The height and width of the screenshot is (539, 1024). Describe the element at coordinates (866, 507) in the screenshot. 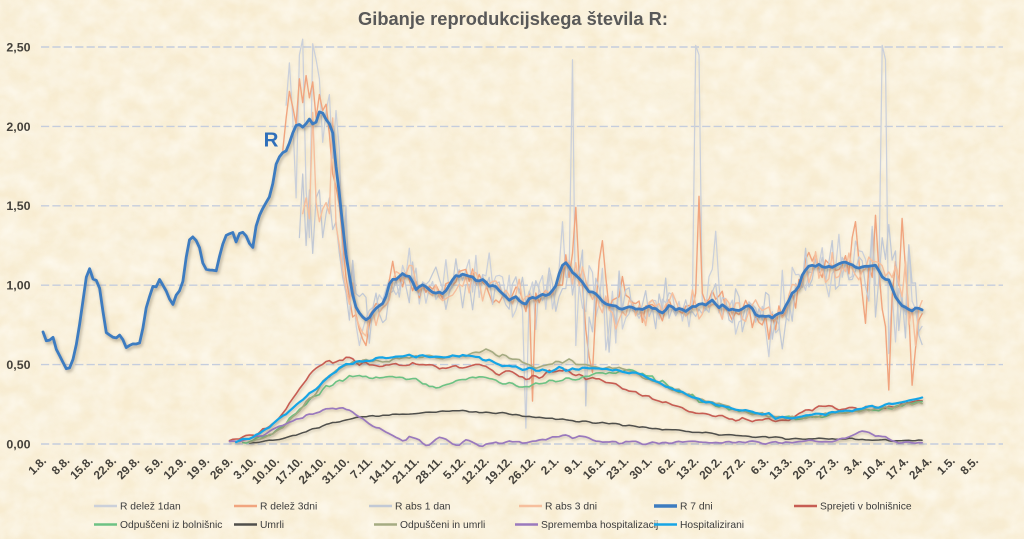

I see `svg-text: Sprejeti v bolnišnice` at that location.